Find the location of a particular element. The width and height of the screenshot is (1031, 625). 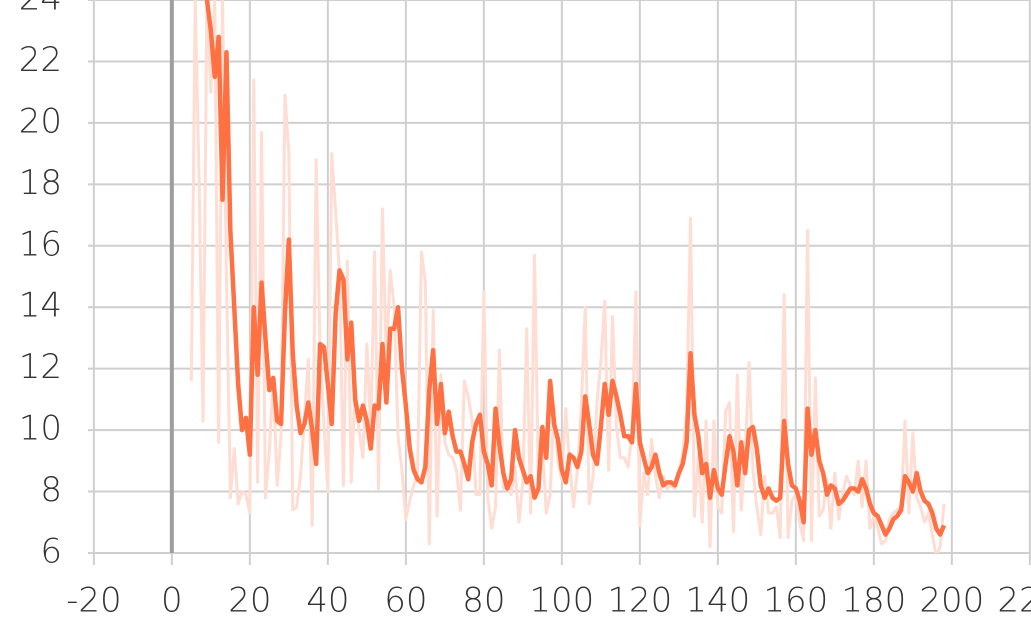

y-tick-label: 22 is located at coordinates (40, 60).